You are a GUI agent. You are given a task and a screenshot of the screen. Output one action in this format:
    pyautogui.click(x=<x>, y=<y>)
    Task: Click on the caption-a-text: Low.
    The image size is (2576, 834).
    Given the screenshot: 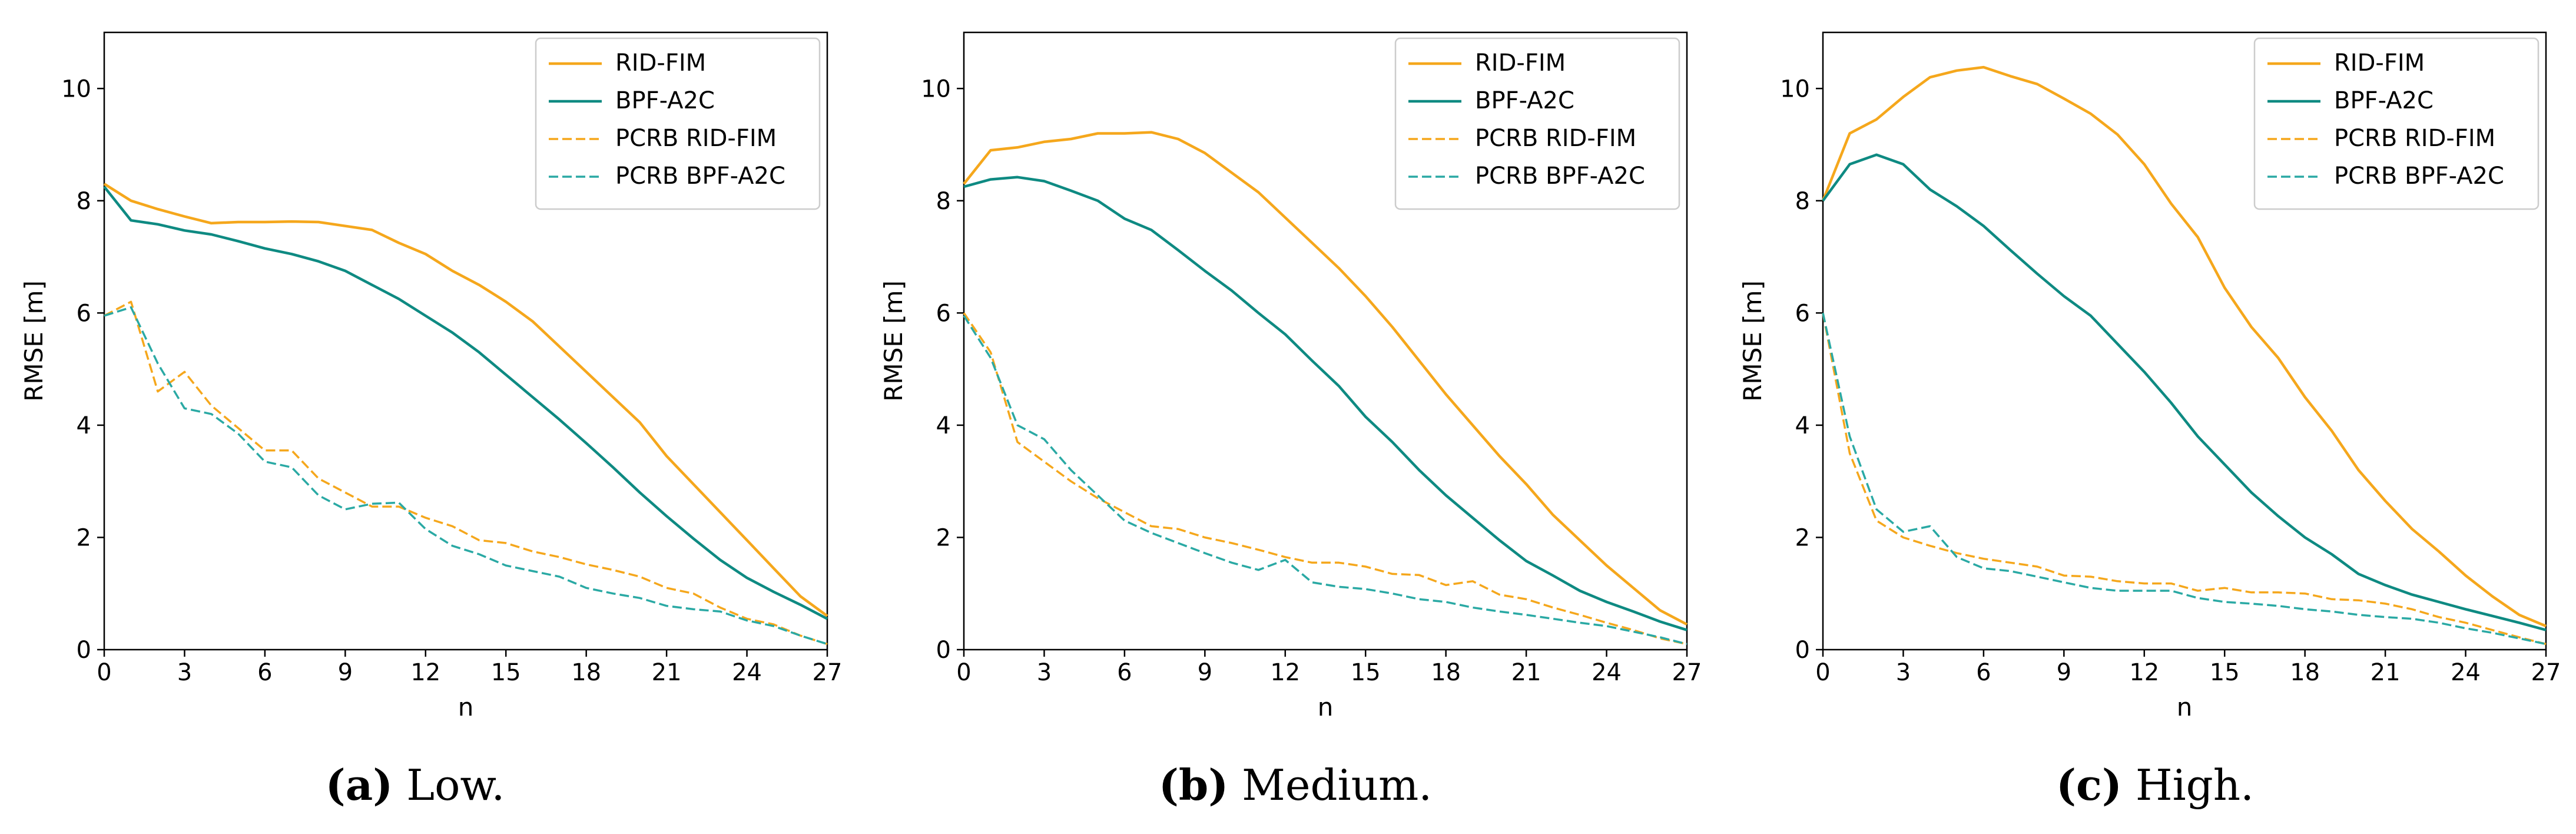 What is the action you would take?
    pyautogui.click(x=449, y=785)
    